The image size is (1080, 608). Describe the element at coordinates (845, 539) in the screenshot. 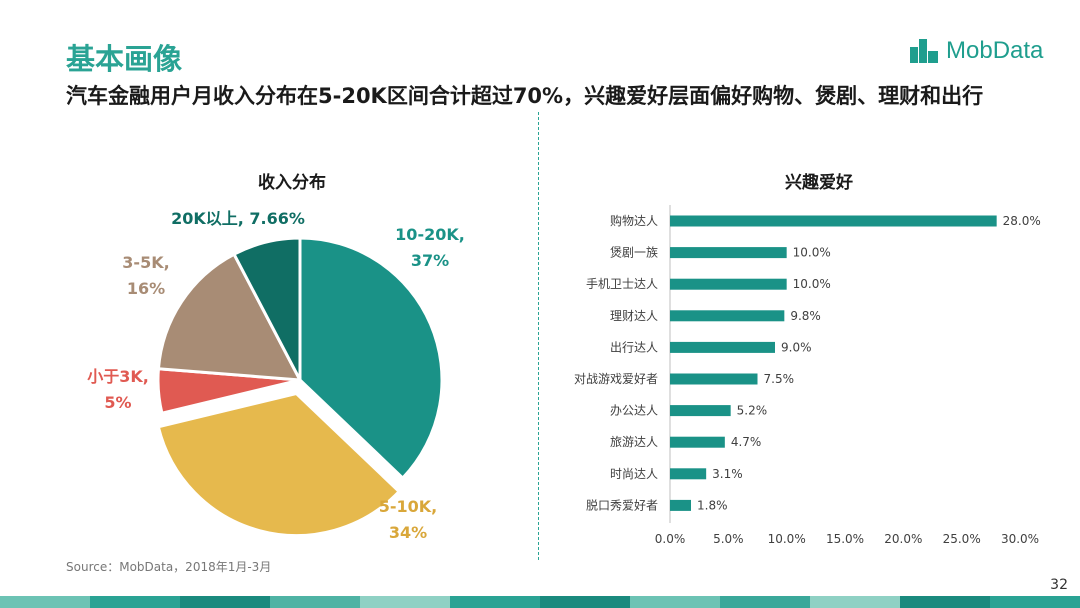

I see `x-tick-label: 15.0%` at that location.